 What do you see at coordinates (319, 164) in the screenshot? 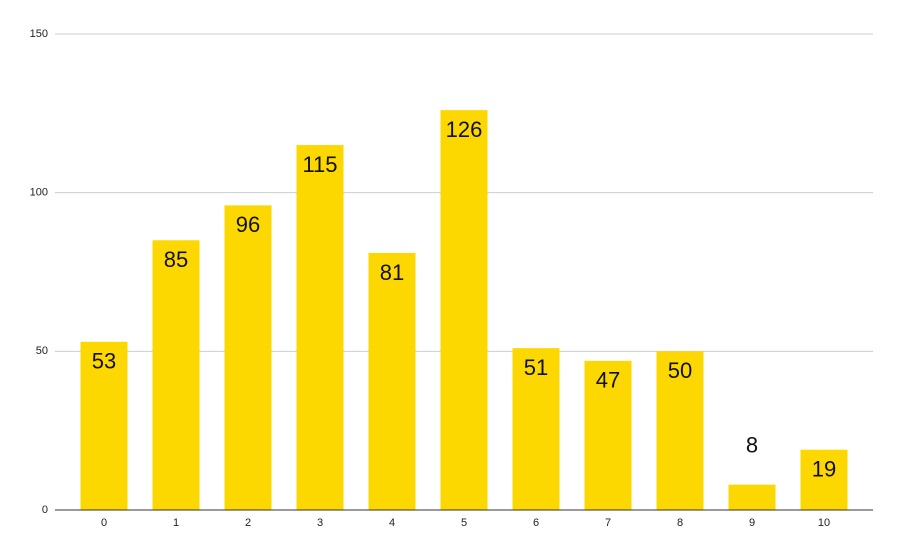
I see `value-label: 115` at bounding box center [319, 164].